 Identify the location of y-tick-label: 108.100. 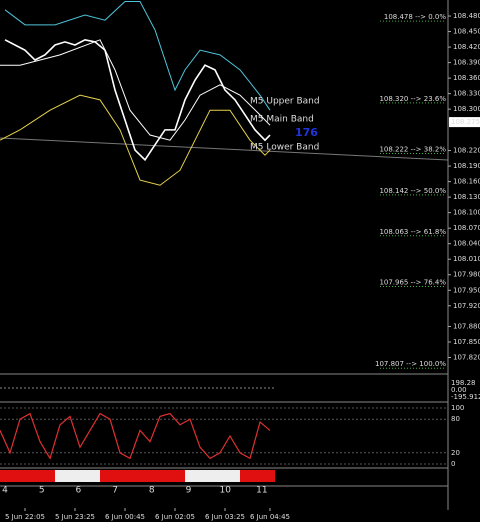
(466, 213).